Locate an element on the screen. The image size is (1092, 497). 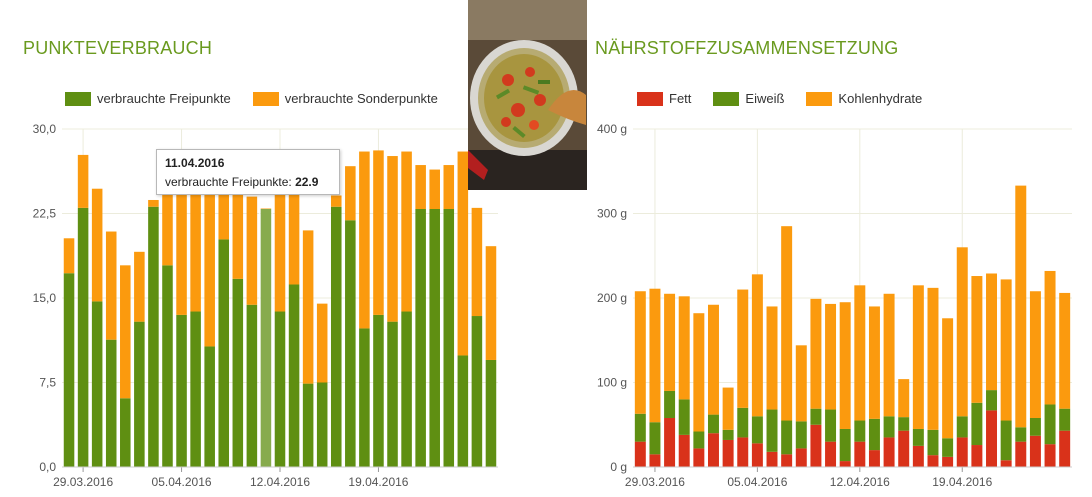
legend-swatch-eiweiss is located at coordinates (726, 98).